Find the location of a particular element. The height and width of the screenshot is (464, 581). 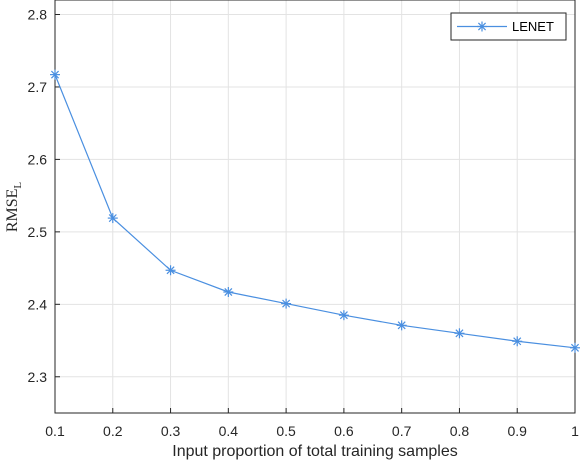

x-tick-label: 0.2 is located at coordinates (113, 431).